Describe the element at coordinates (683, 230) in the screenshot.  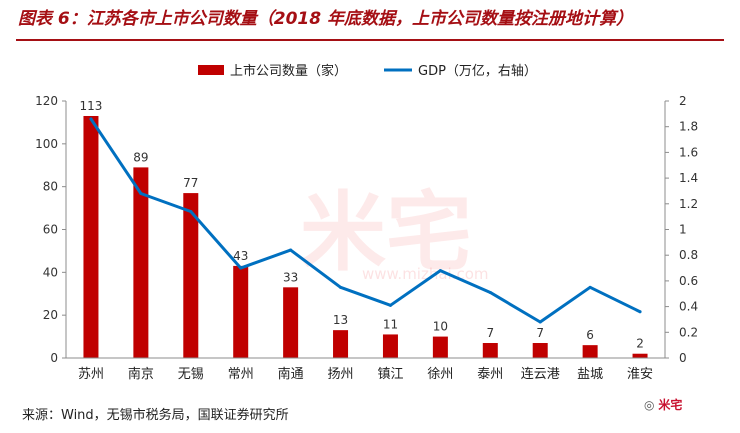
I see `right-tick-label: 1` at that location.